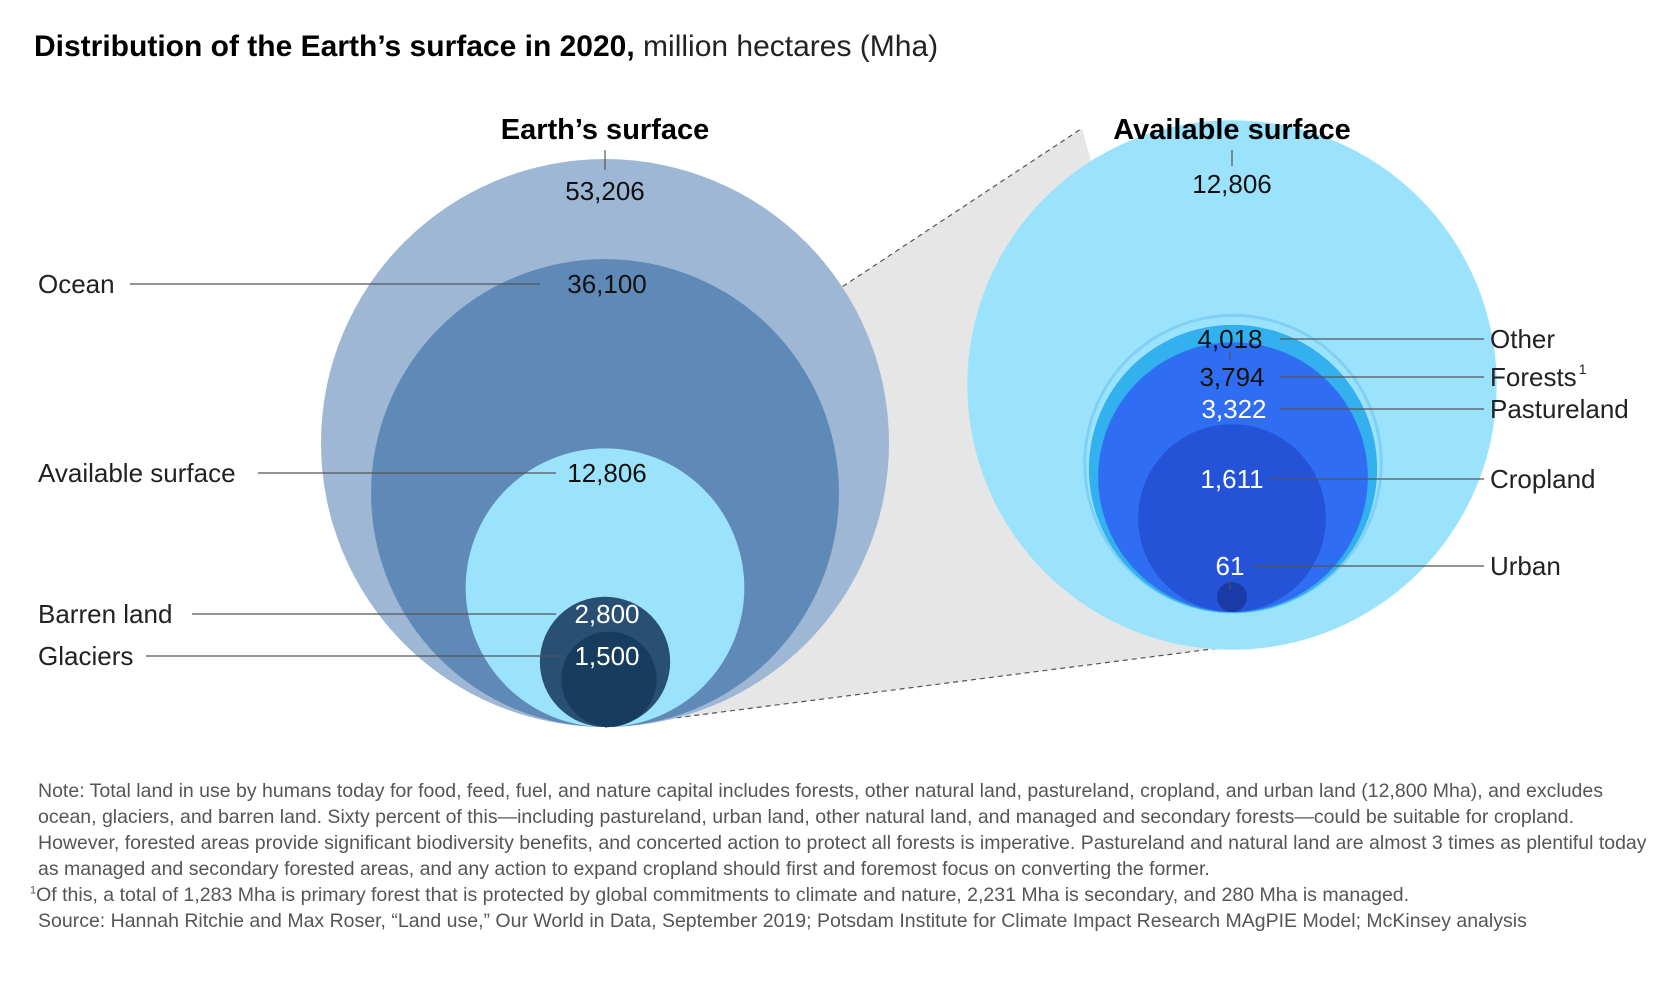  What do you see at coordinates (105, 614) in the screenshot?
I see `label-barren-land: Barren land` at bounding box center [105, 614].